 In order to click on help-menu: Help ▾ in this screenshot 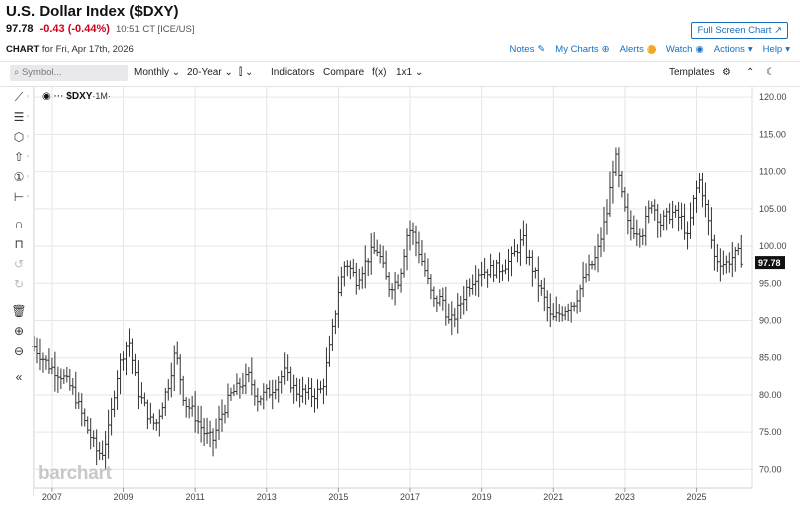, I will do `click(776, 49)`.